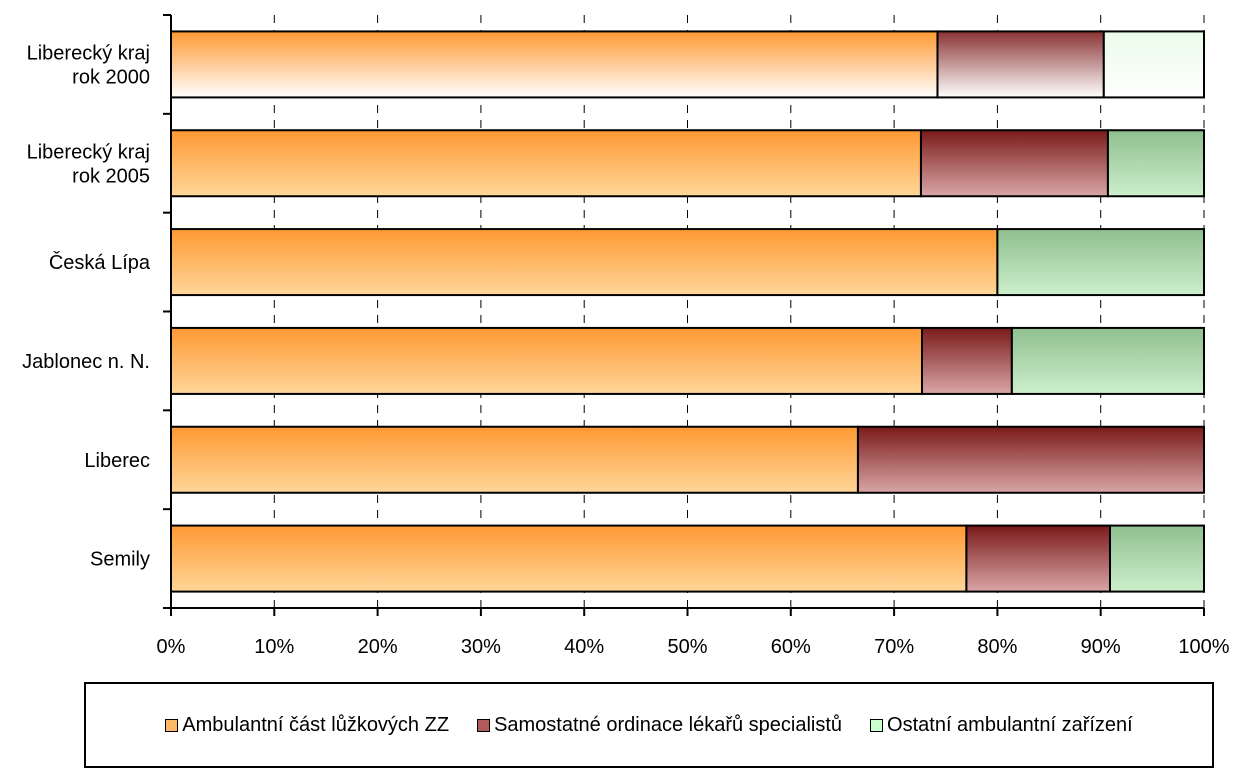  I want to click on legend-label: Ostatní ambulantní zařízení, so click(1010, 724).